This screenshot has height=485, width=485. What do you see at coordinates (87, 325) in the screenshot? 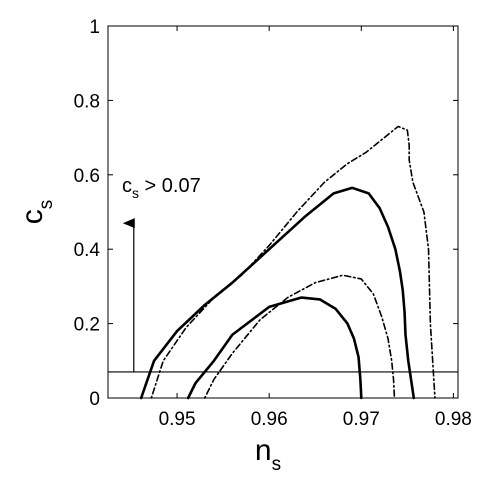
I see `y-tick-label: 0.2` at bounding box center [87, 325].